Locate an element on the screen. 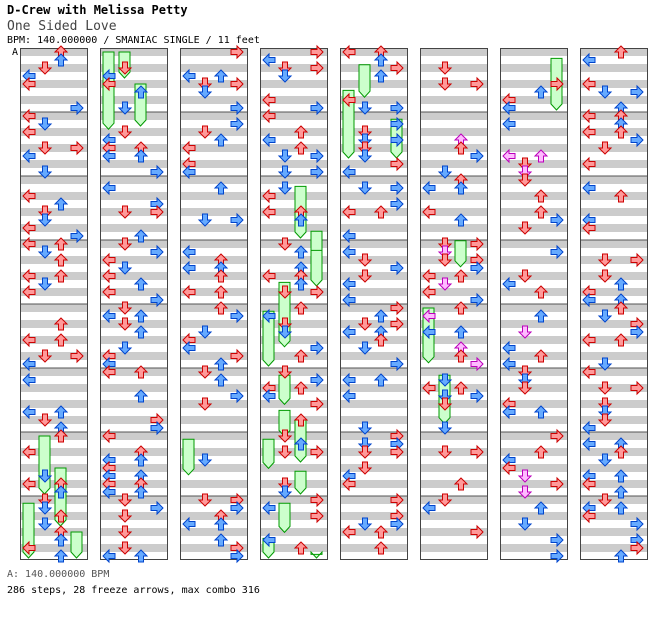 Image resolution: width=672 pixels, height=620 pixels. song-title: One Sided Love is located at coordinates (62, 26).